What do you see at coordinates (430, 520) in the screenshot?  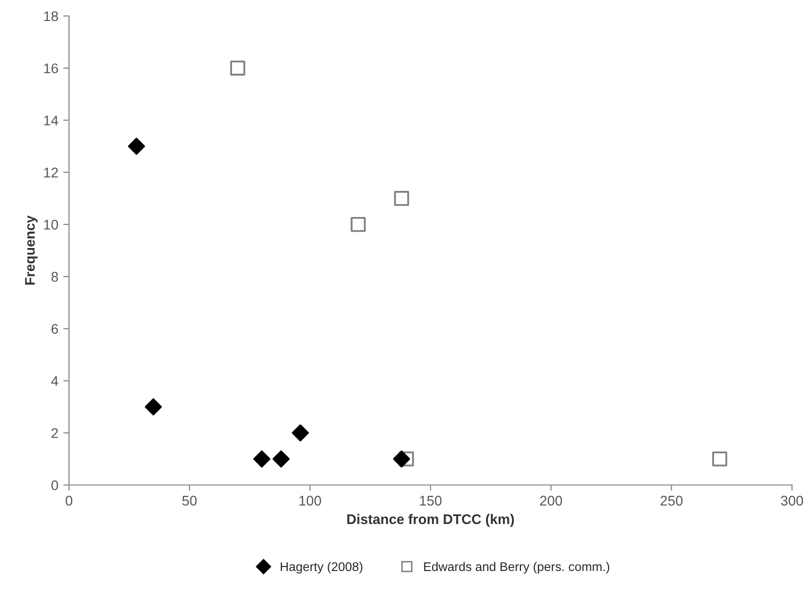 I see `x-axis-title: Distance from DTCC (km)` at bounding box center [430, 520].